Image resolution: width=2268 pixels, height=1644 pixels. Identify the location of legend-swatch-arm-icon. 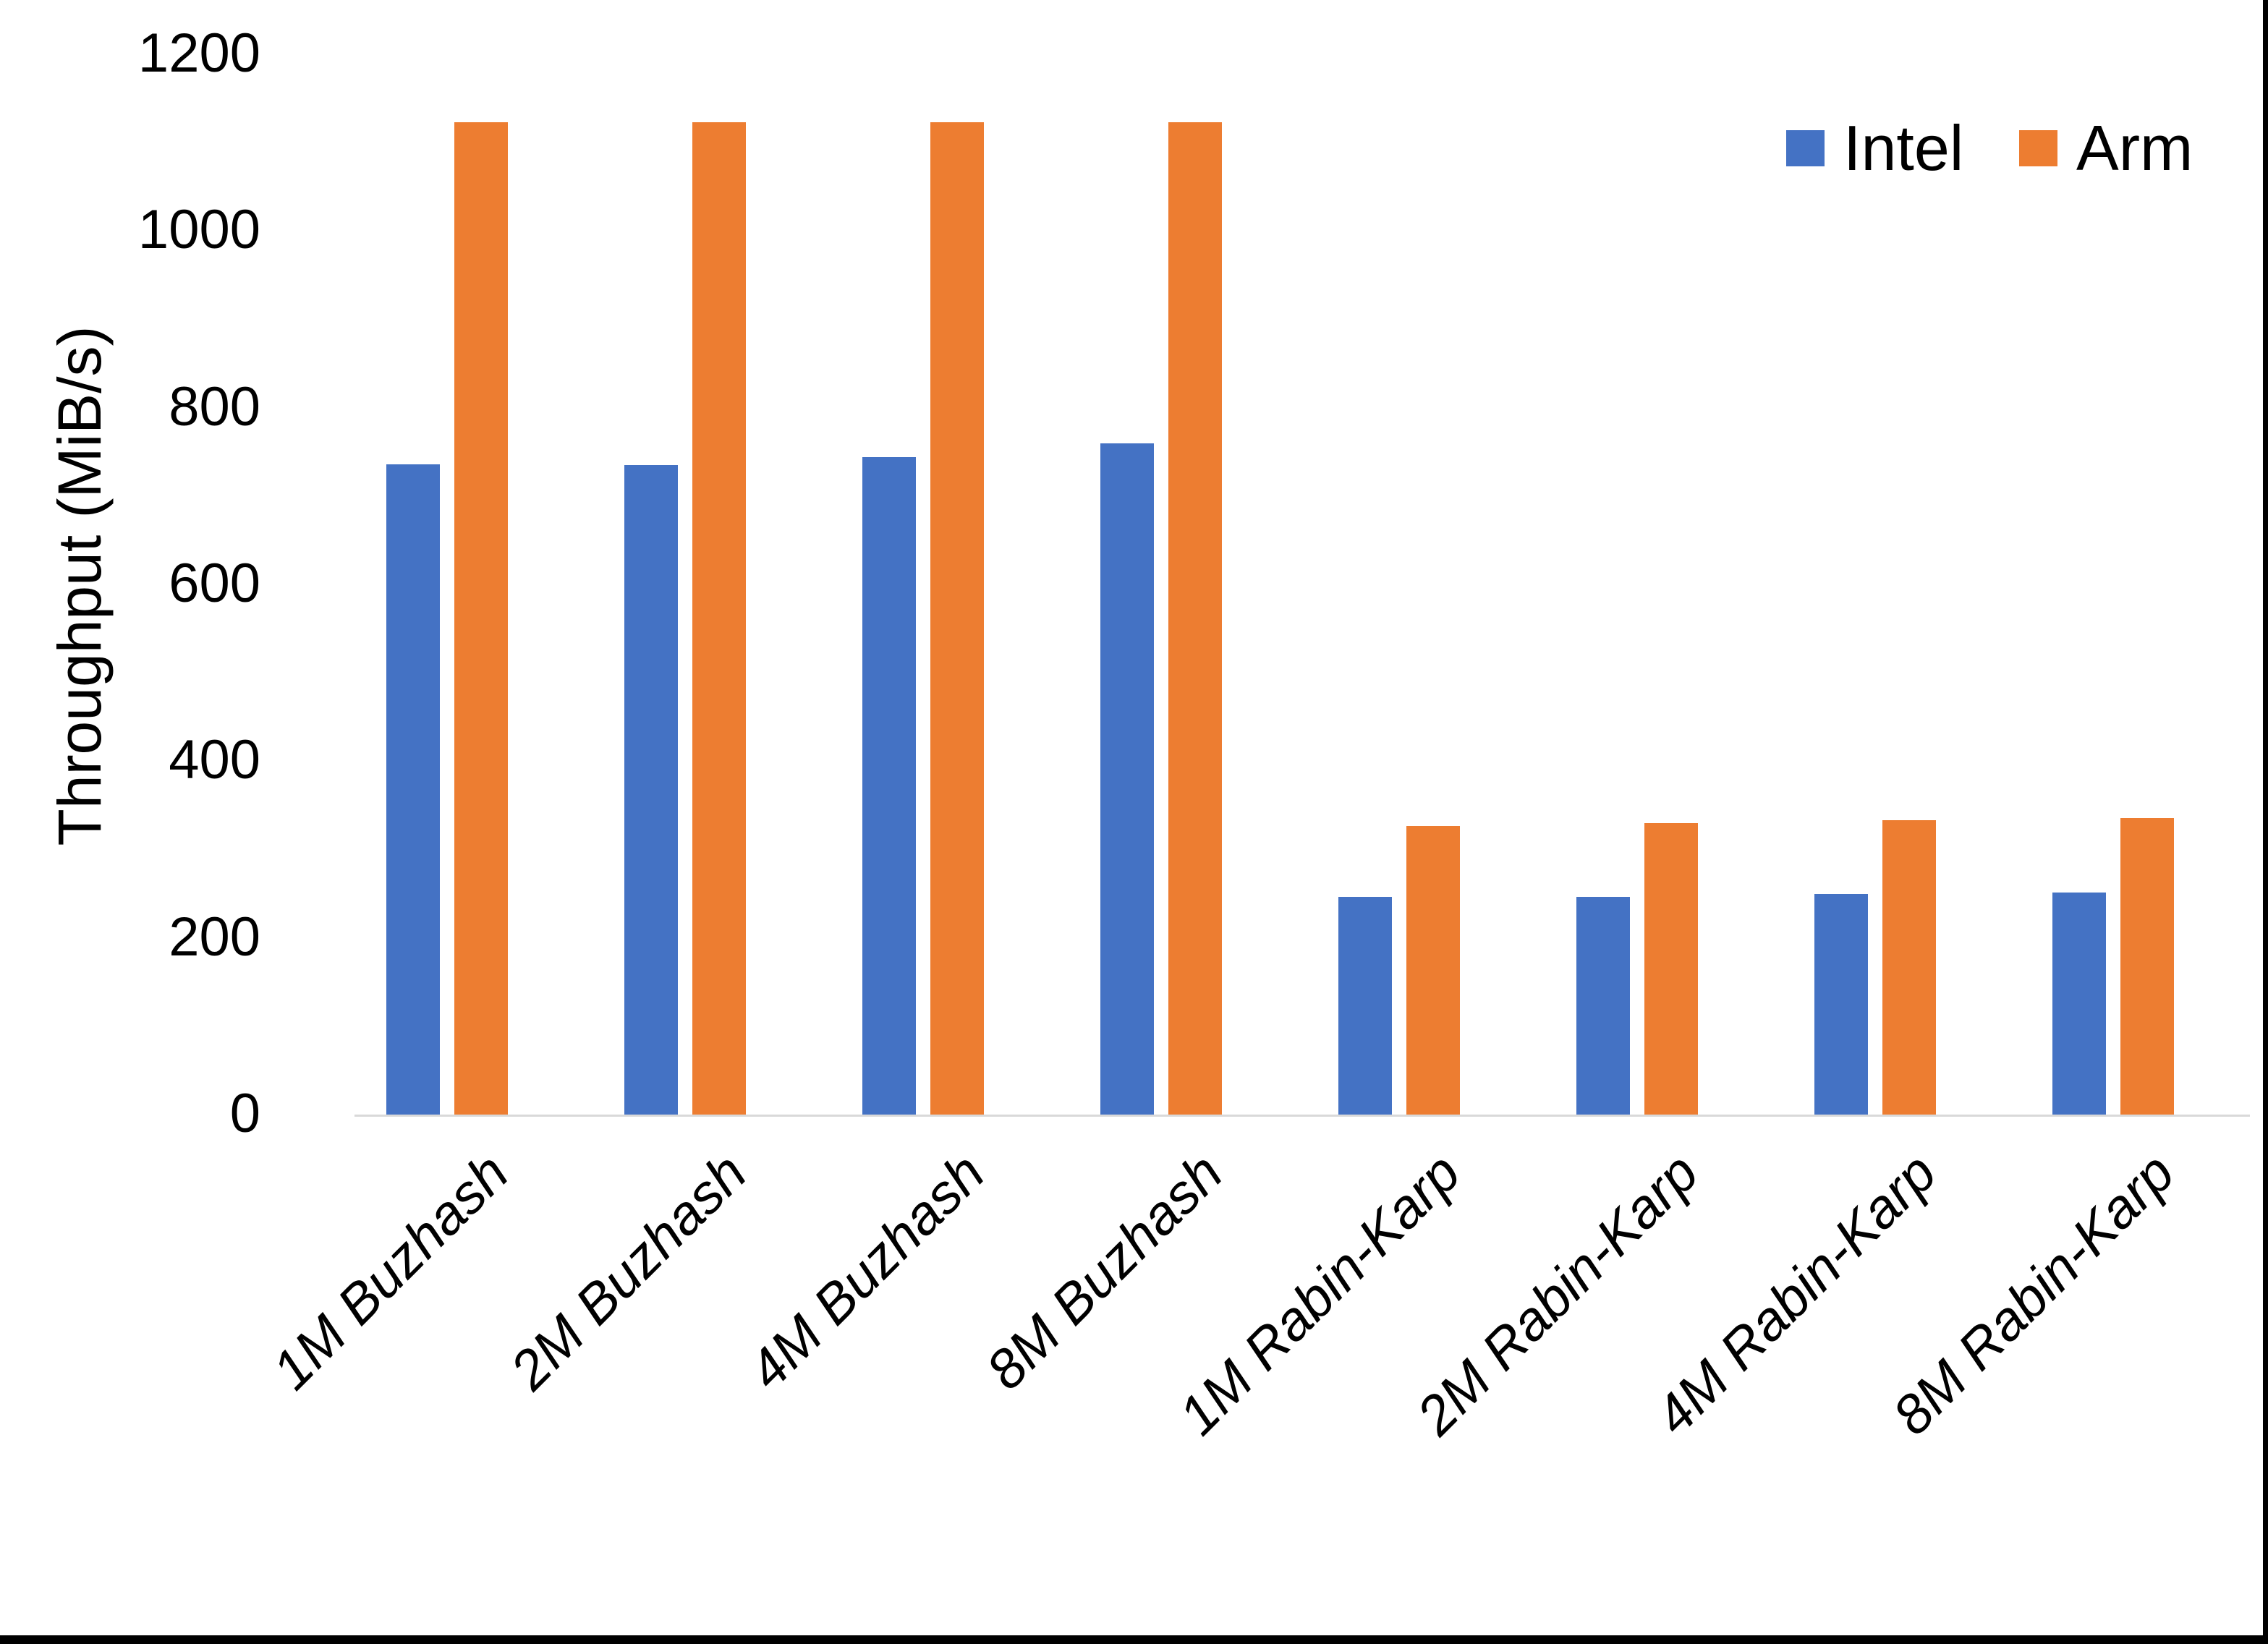
(2038, 148).